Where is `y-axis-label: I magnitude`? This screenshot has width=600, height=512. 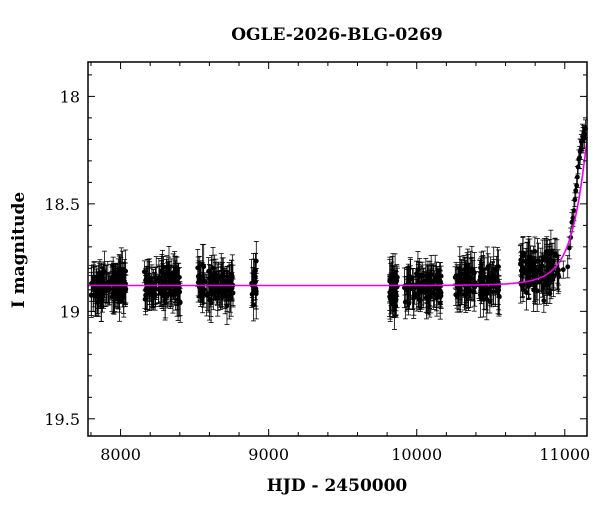 y-axis-label: I magnitude is located at coordinates (19, 250).